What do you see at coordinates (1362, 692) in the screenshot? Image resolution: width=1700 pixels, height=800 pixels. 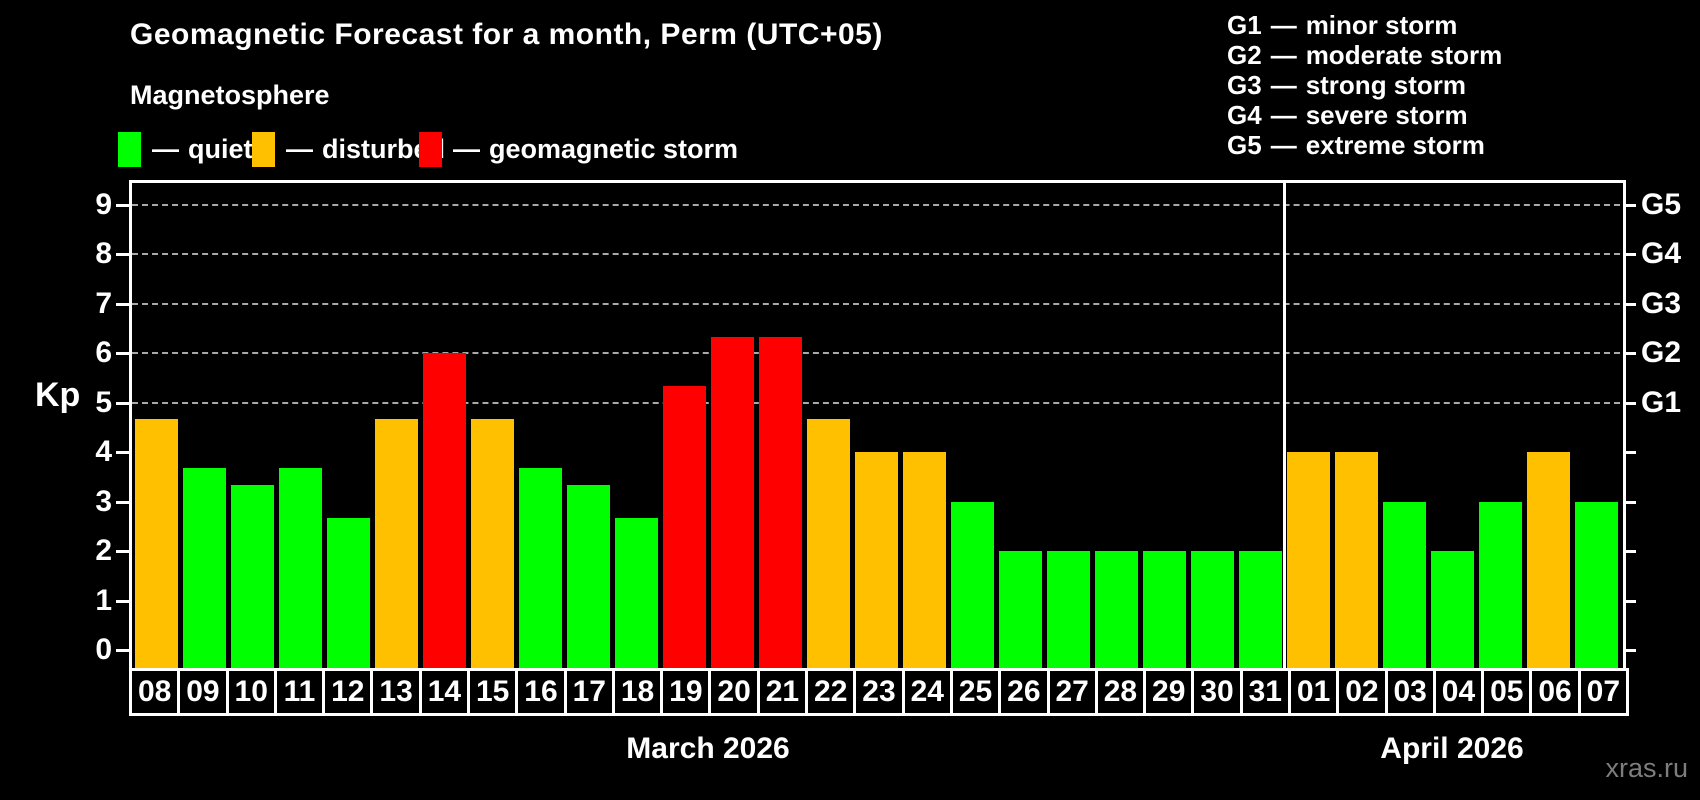 I see `day-label-02: 02` at bounding box center [1362, 692].